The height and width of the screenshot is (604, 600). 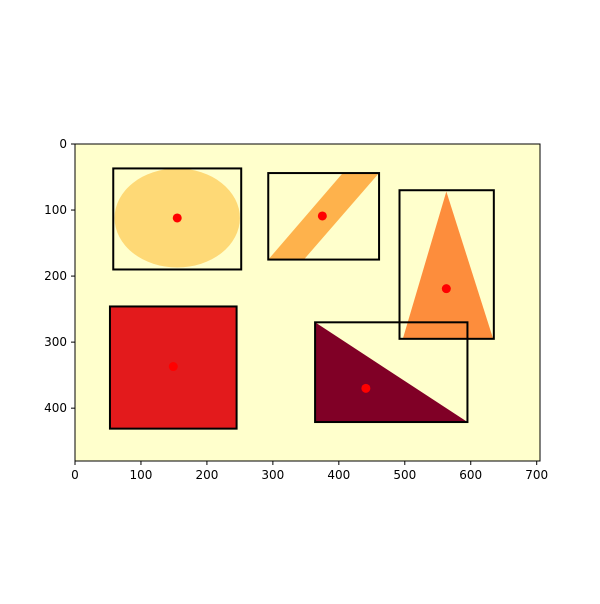 I want to click on y-tick-label-0: 0, so click(x=63, y=144).